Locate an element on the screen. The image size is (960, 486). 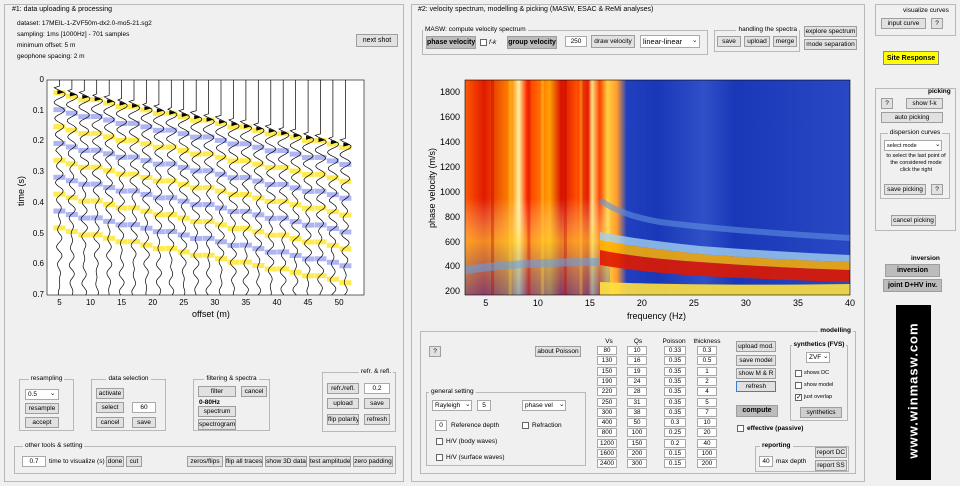
save-model-button: save model is located at coordinates (756, 360).